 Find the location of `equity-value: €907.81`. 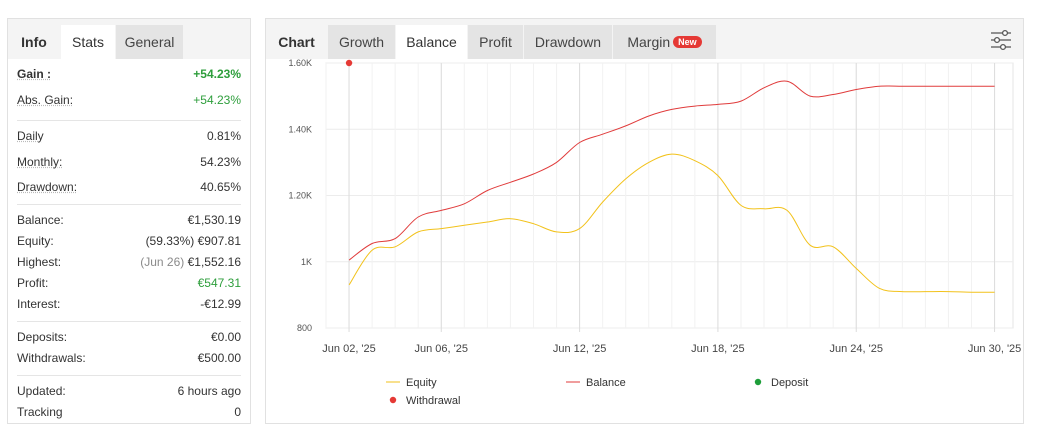

equity-value: €907.81 is located at coordinates (219, 241).